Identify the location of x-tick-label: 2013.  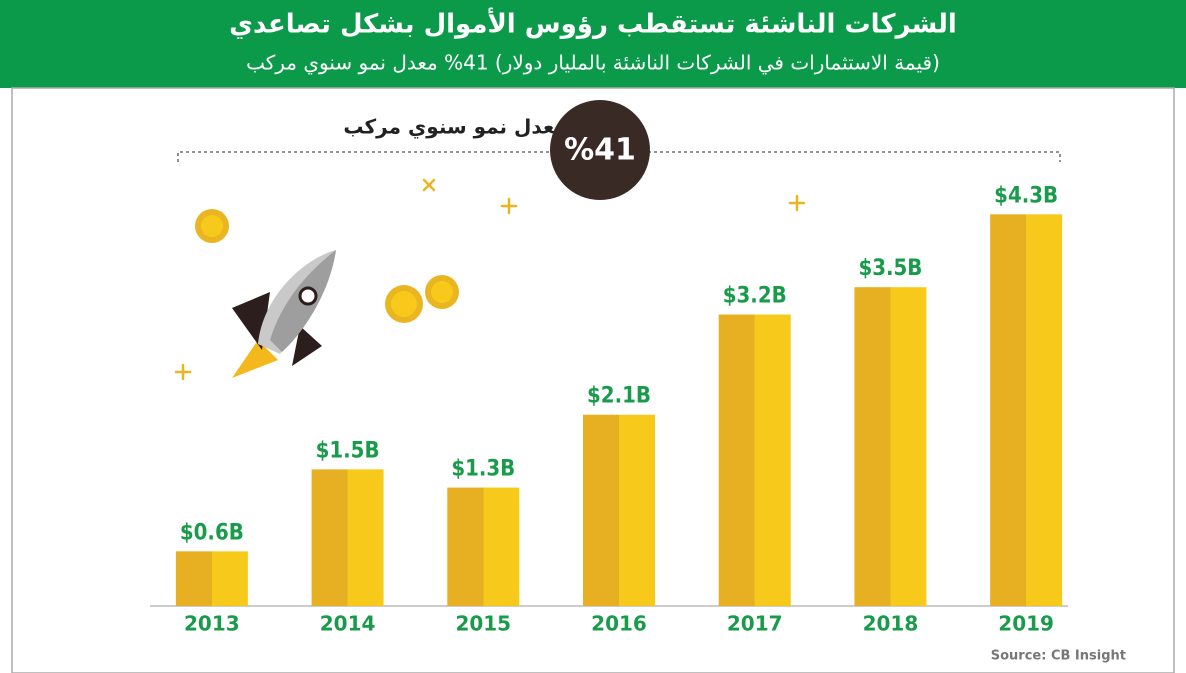
(212, 624).